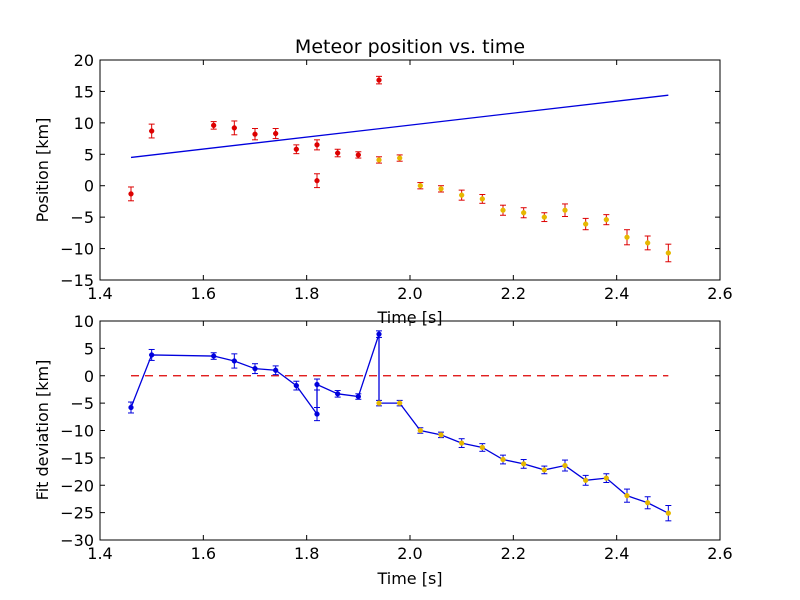 The image size is (800, 600). What do you see at coordinates (89, 186) in the screenshot?
I see `position-y-tick-label: 0` at bounding box center [89, 186].